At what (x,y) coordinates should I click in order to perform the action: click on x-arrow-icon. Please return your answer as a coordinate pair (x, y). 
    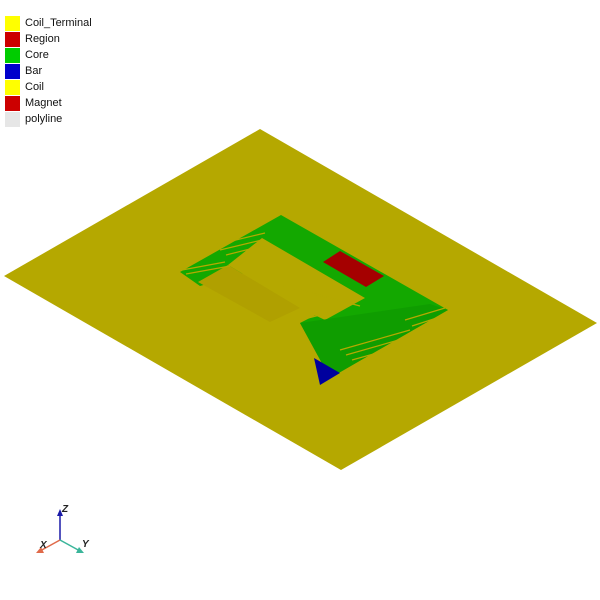
    Looking at the image, I should click on (40, 550).